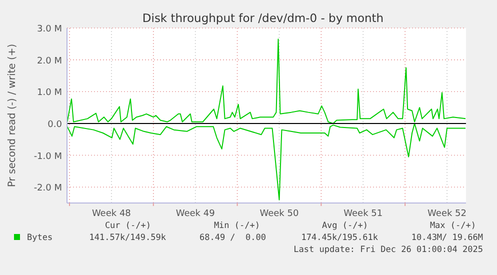 Image resolution: width=497 pixels, height=275 pixels. What do you see at coordinates (49, 29) in the screenshot?
I see `y-tick-label: 3.0 M` at bounding box center [49, 29].